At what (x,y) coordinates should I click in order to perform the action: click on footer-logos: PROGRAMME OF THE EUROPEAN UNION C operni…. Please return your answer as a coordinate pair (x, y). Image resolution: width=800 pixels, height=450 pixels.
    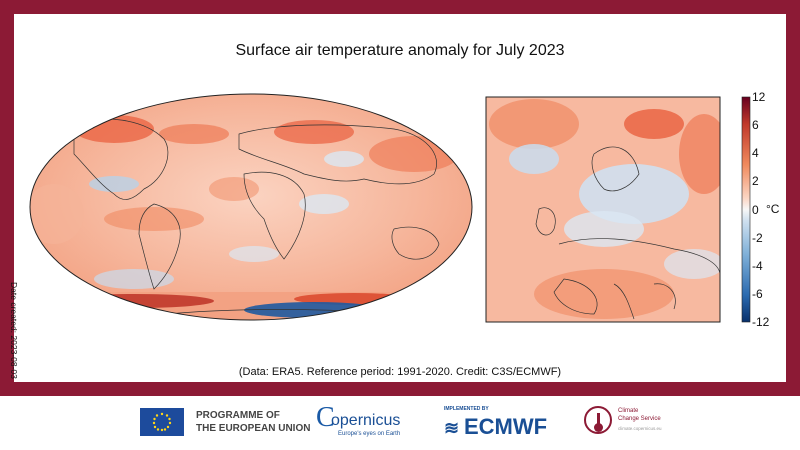
    Looking at the image, I should click on (400, 423).